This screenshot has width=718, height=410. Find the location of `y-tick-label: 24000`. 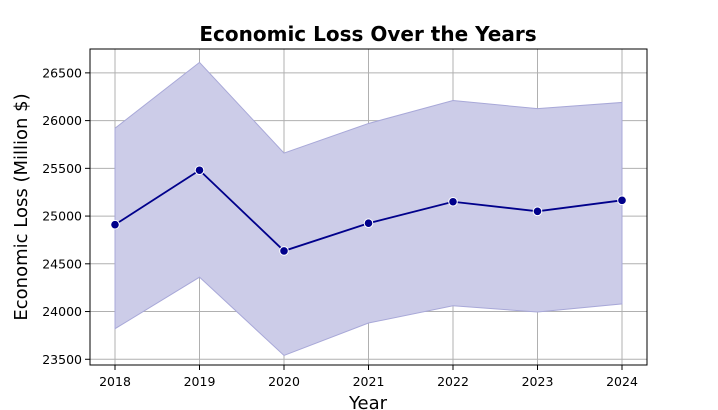

y-tick-label: 24000 is located at coordinates (62, 311).